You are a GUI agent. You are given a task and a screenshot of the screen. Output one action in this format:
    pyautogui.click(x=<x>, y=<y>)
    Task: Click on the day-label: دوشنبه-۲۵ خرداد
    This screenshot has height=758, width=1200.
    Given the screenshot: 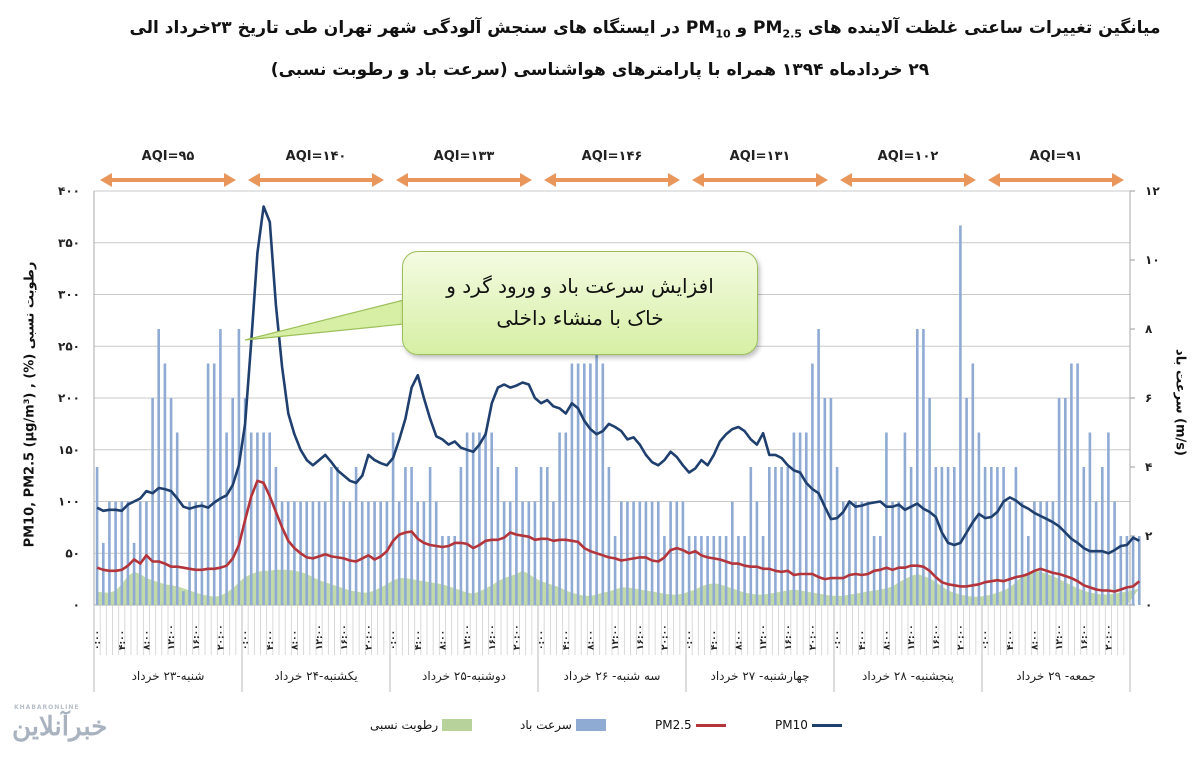 What is the action you would take?
    pyautogui.click(x=464, y=676)
    